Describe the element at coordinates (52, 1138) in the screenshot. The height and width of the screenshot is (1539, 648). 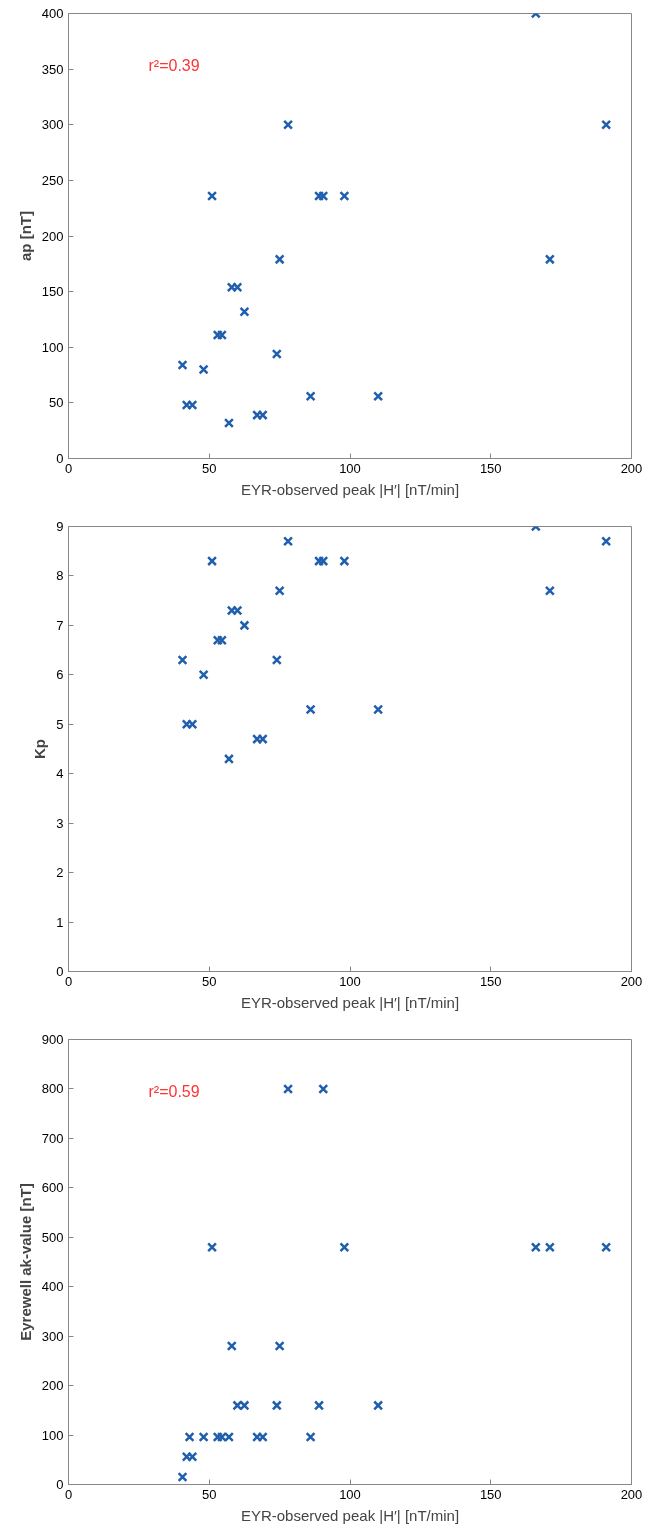
I see `y-tick-label: 700` at that location.